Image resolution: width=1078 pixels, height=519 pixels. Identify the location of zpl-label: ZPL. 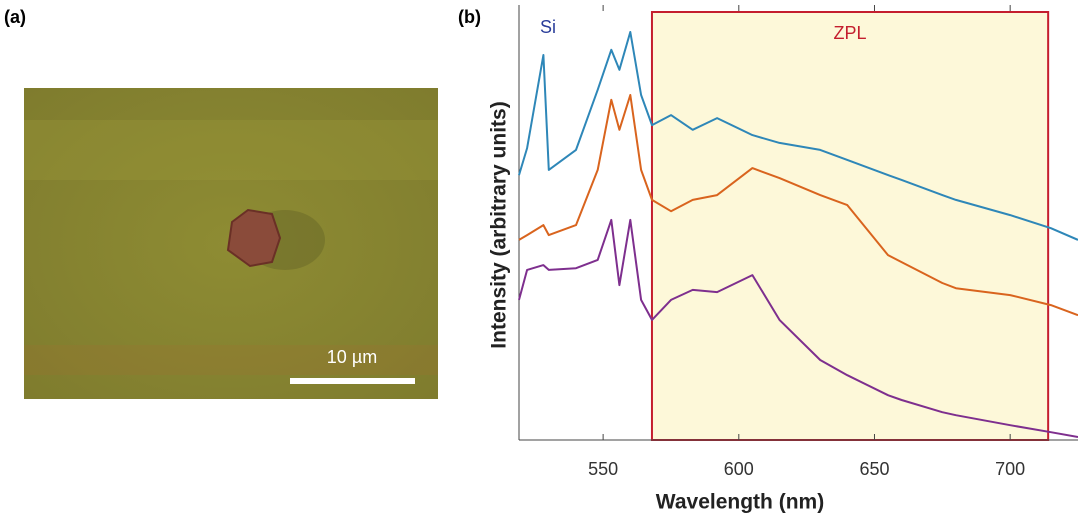
(850, 33).